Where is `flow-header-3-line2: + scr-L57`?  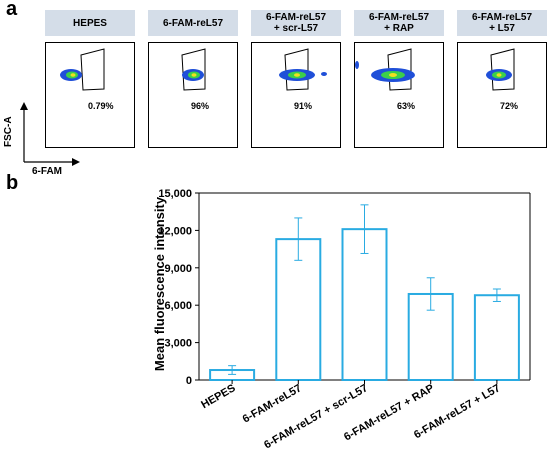 flow-header-3-line2: + scr-L57 is located at coordinates (296, 28).